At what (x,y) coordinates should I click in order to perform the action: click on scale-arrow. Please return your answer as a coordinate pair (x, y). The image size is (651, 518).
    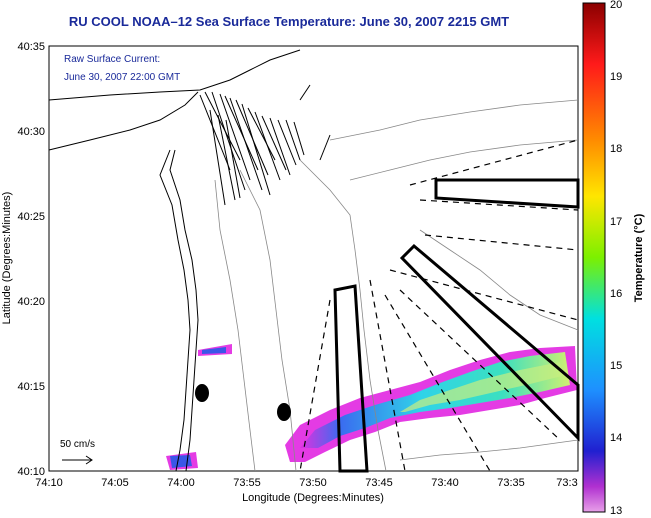
    Looking at the image, I should click on (77, 460).